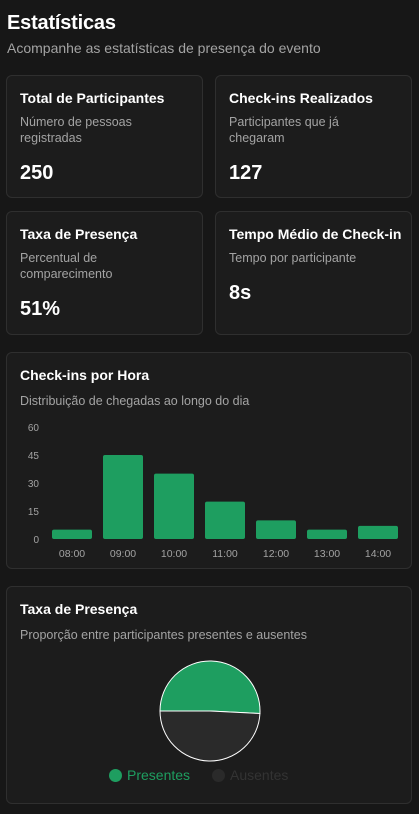 The image size is (419, 814). I want to click on y-tick-label: 60, so click(34, 428).